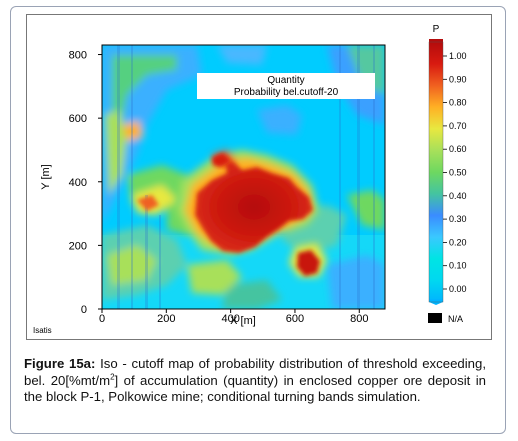  What do you see at coordinates (60, 363) in the screenshot?
I see `caption-lead: Figure 15a:` at bounding box center [60, 363].